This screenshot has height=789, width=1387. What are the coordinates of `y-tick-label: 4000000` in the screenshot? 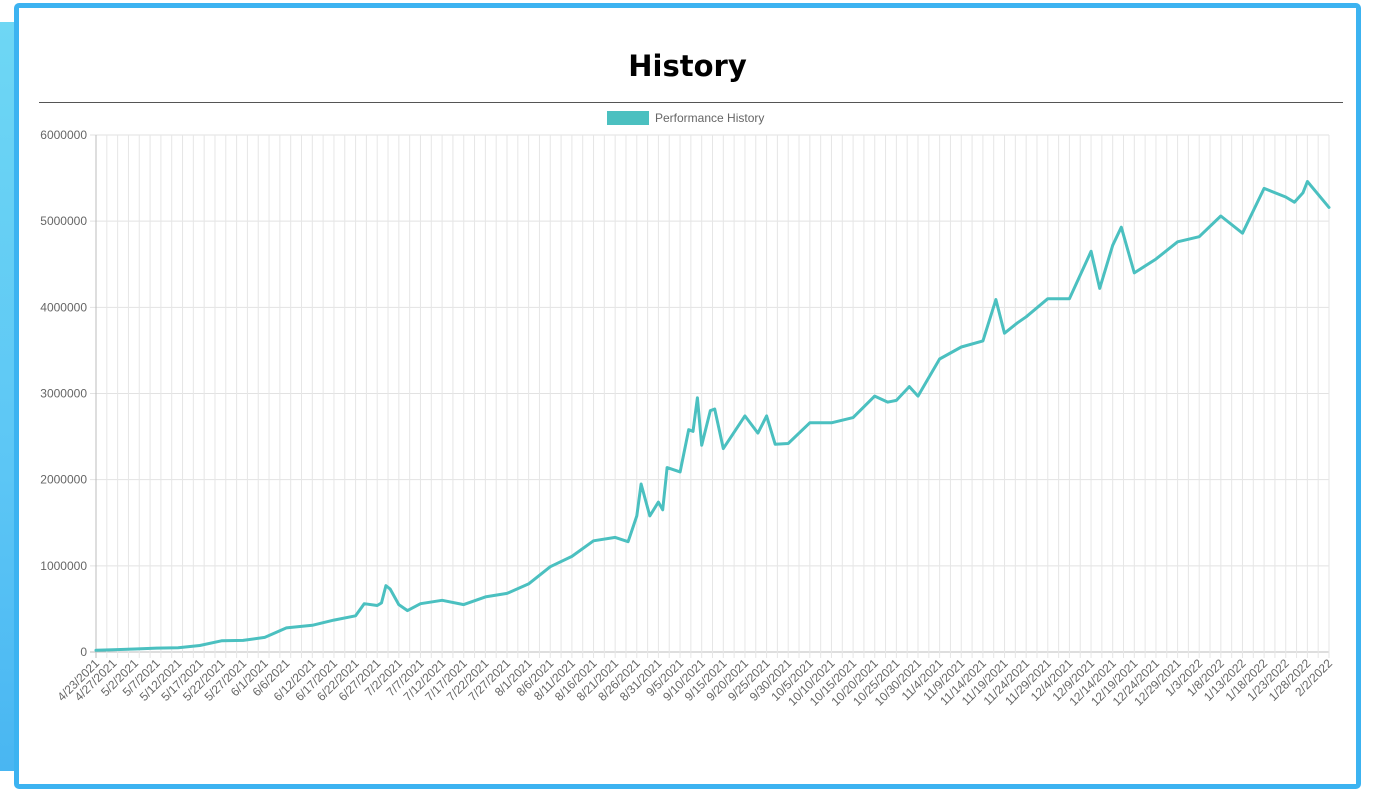 It's located at (63, 307).